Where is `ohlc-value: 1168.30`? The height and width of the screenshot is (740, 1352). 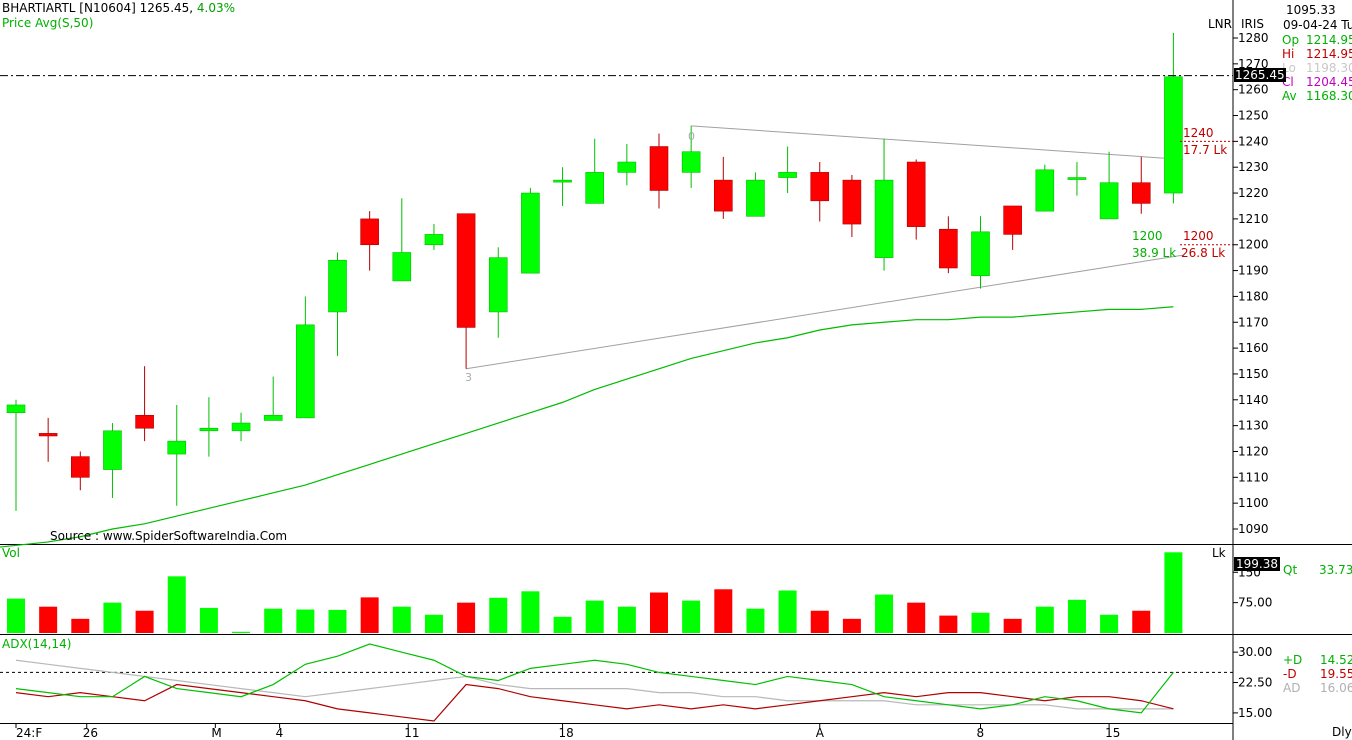
ohlc-value: 1168.30 is located at coordinates (1329, 96).